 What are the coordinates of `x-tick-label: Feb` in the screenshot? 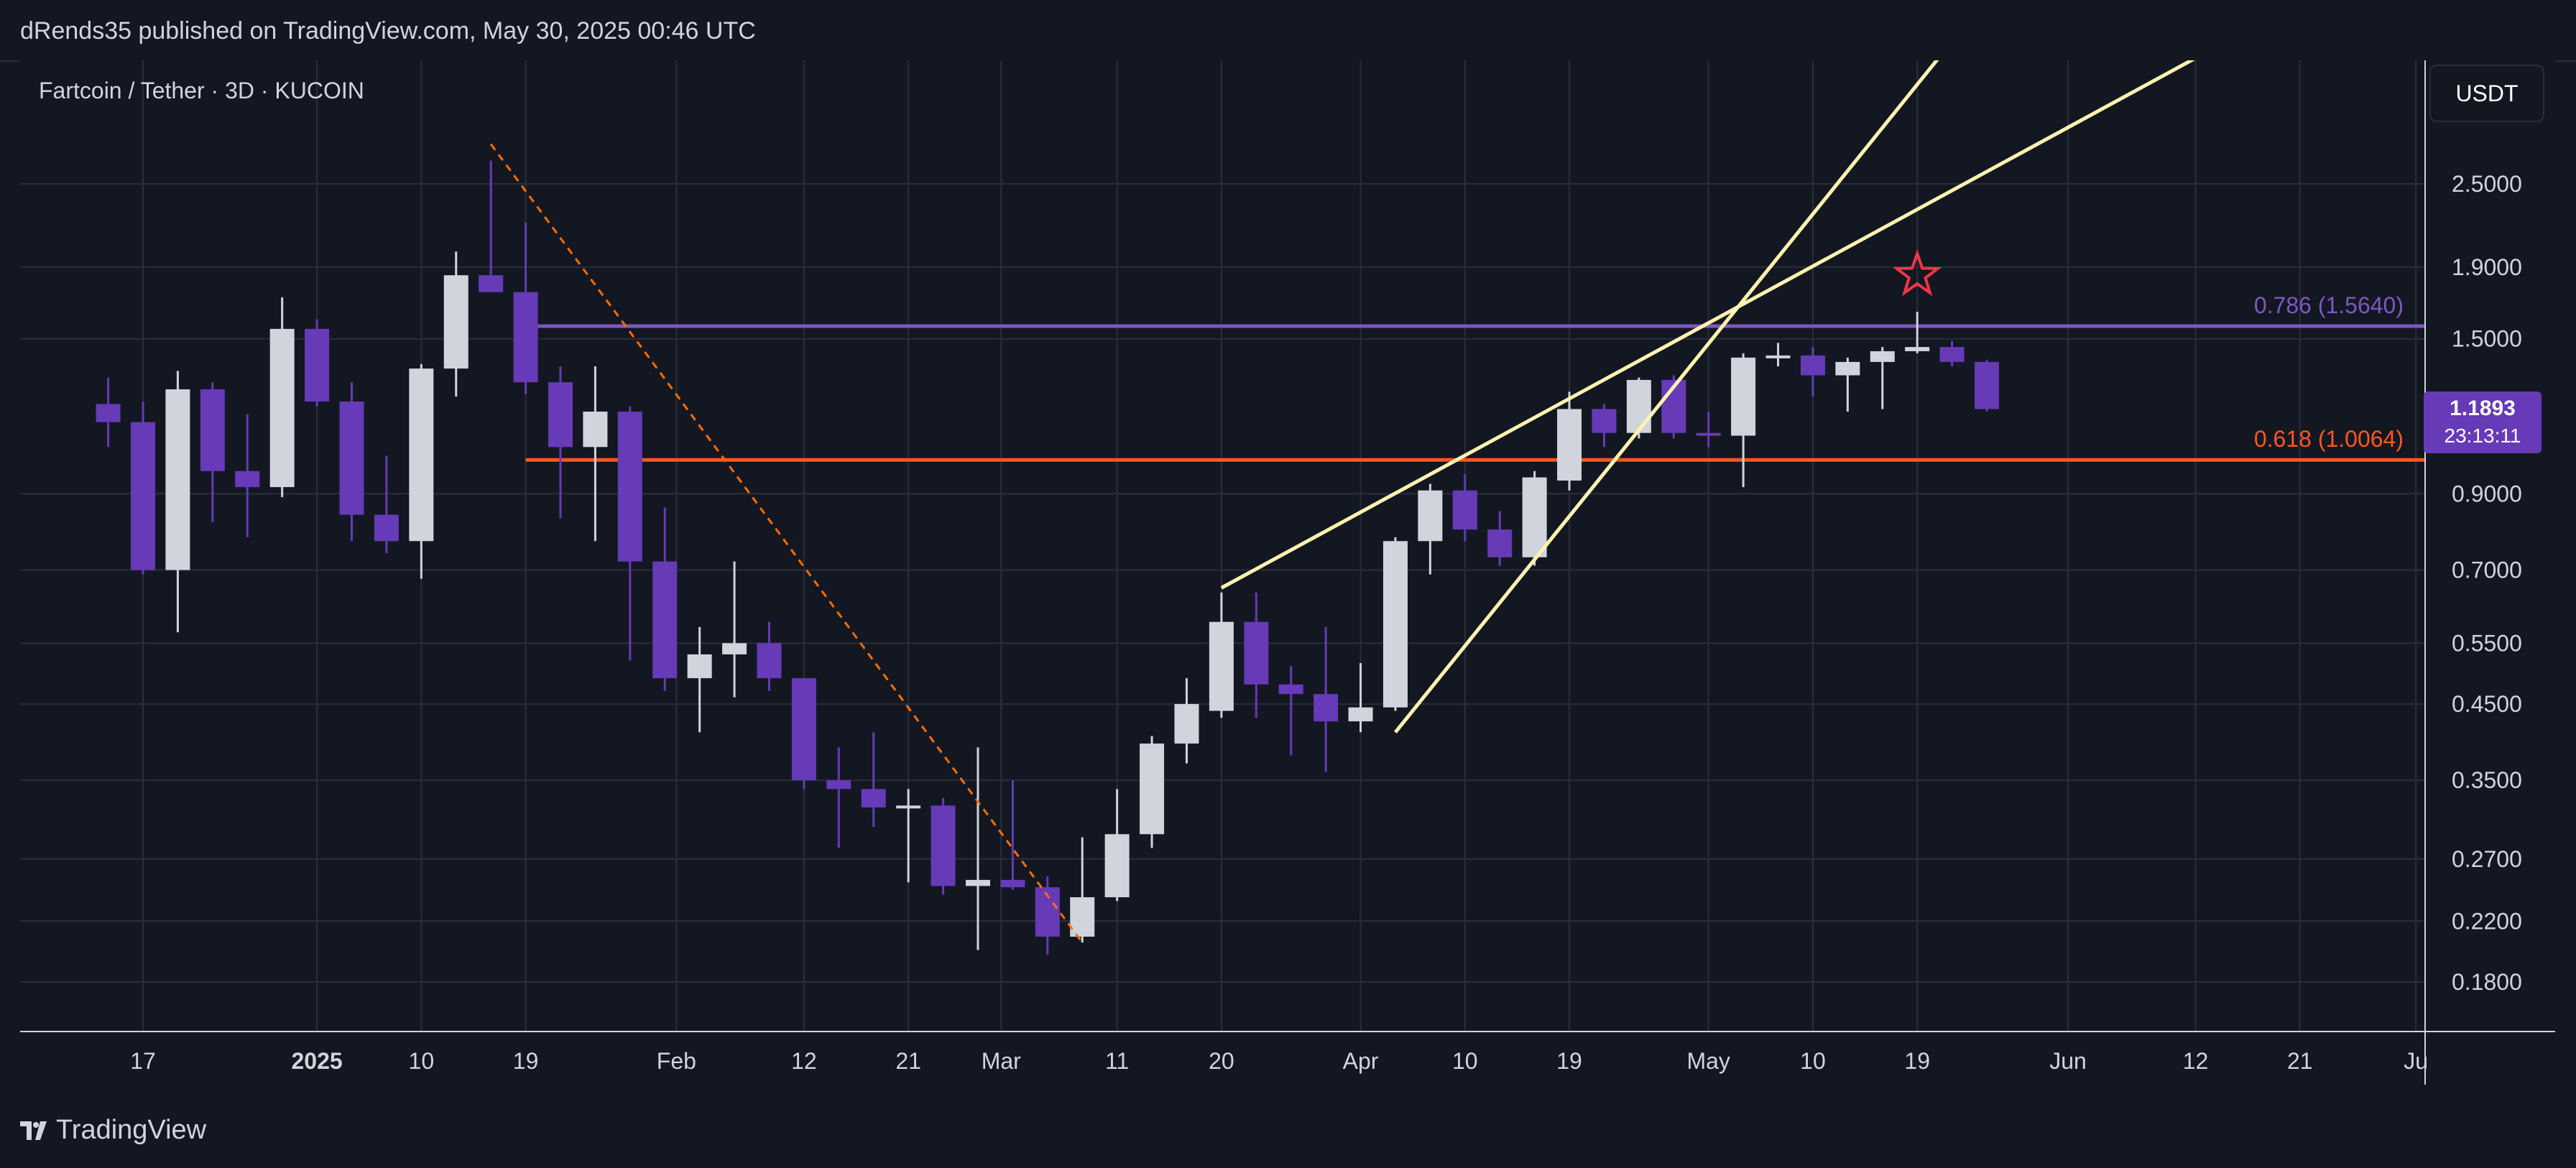 It's located at (676, 1061).